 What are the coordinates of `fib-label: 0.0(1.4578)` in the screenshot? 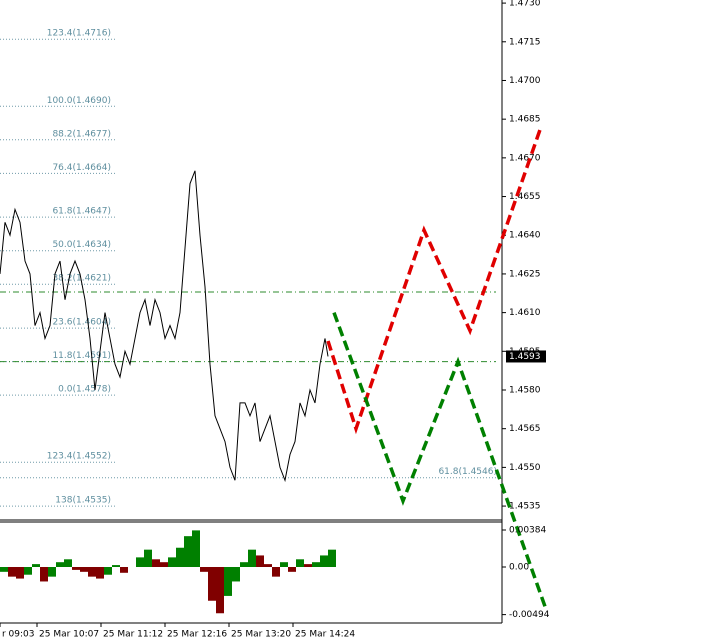 It's located at (84, 390).